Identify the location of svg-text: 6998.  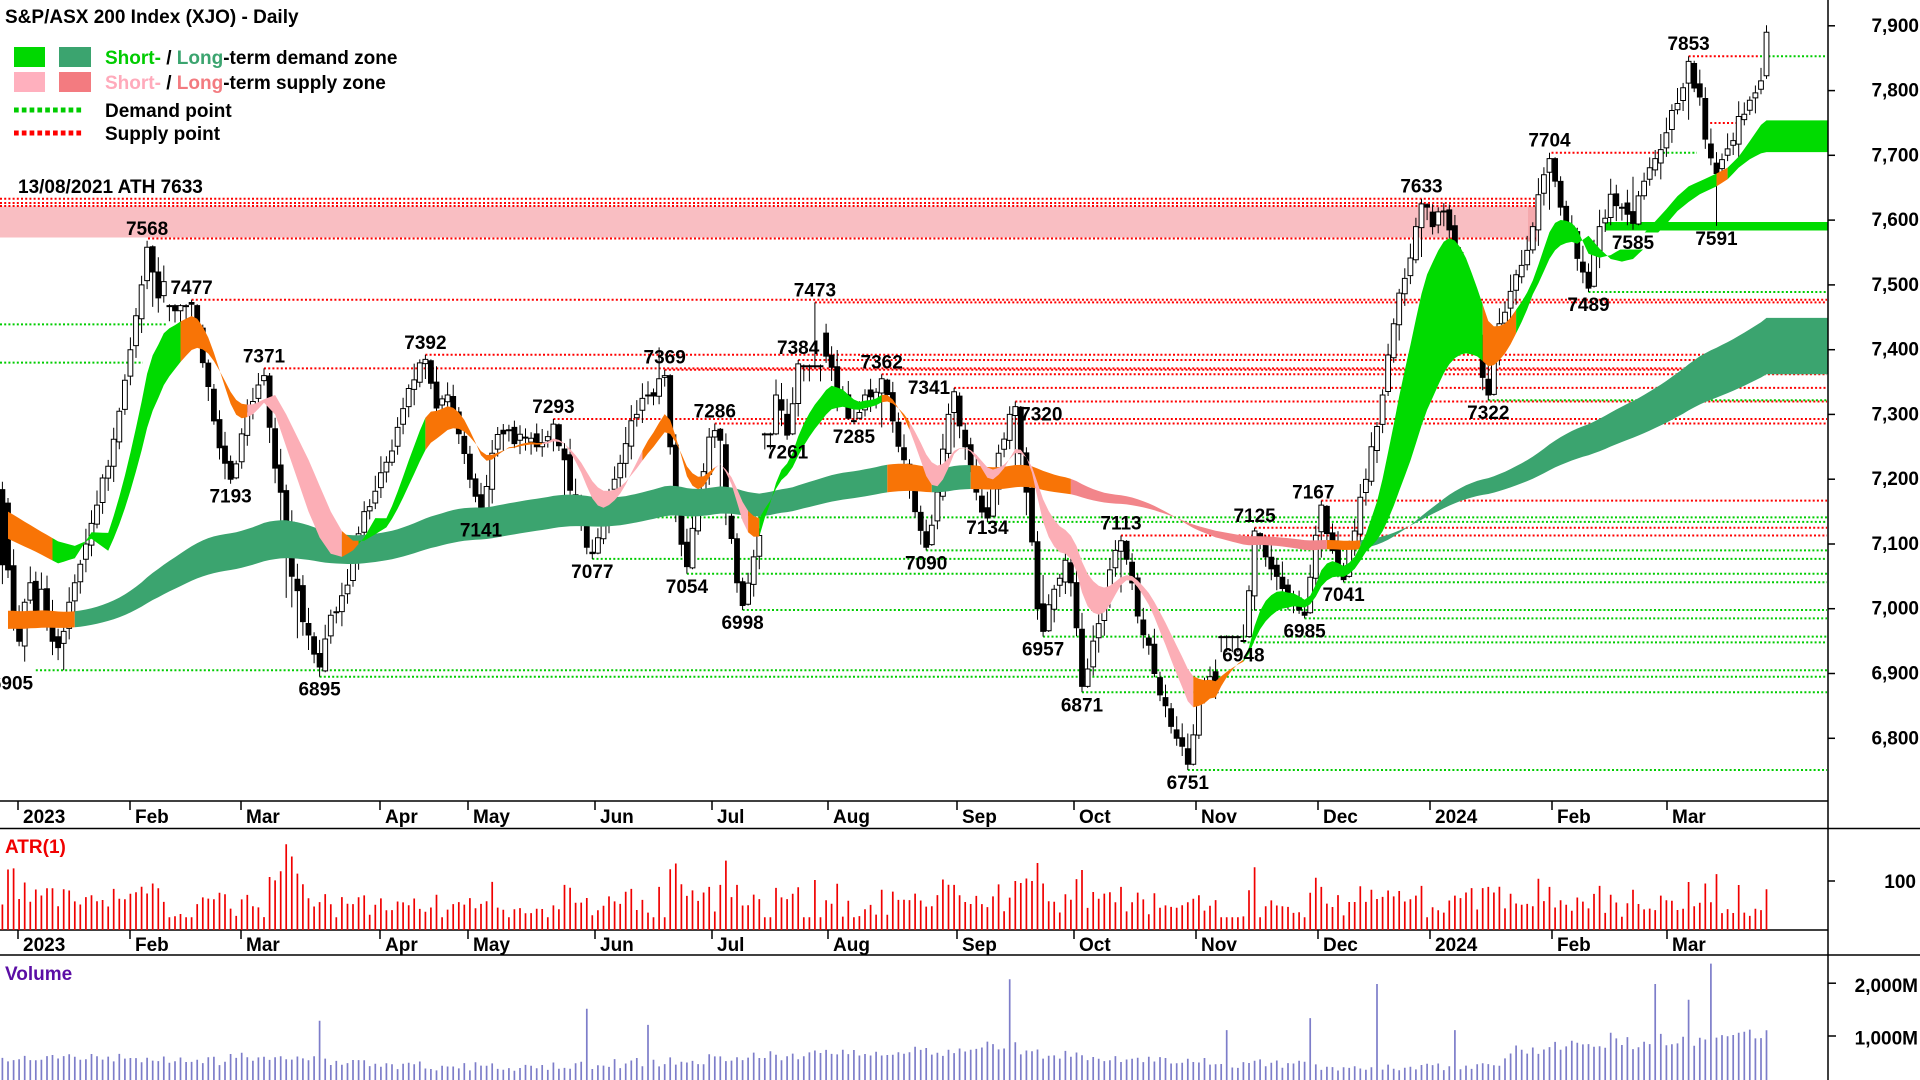
(742, 623).